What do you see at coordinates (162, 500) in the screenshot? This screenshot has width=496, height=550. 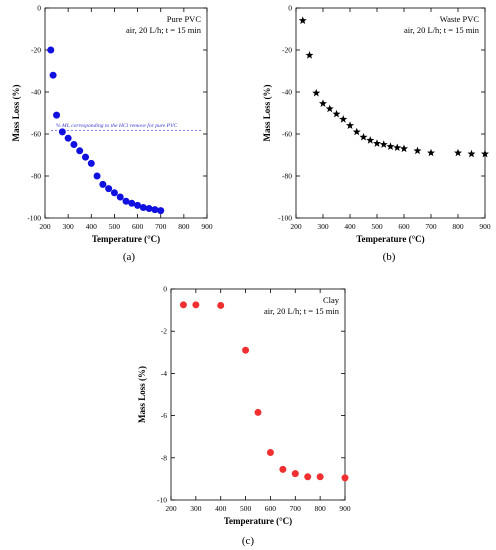 I see `y-tick-label: -10` at bounding box center [162, 500].